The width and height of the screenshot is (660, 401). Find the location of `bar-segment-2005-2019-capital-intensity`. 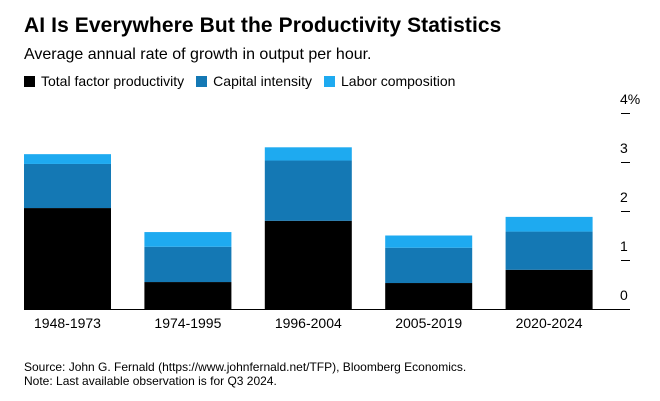

bar-segment-2005-2019-capital-intensity is located at coordinates (429, 265).